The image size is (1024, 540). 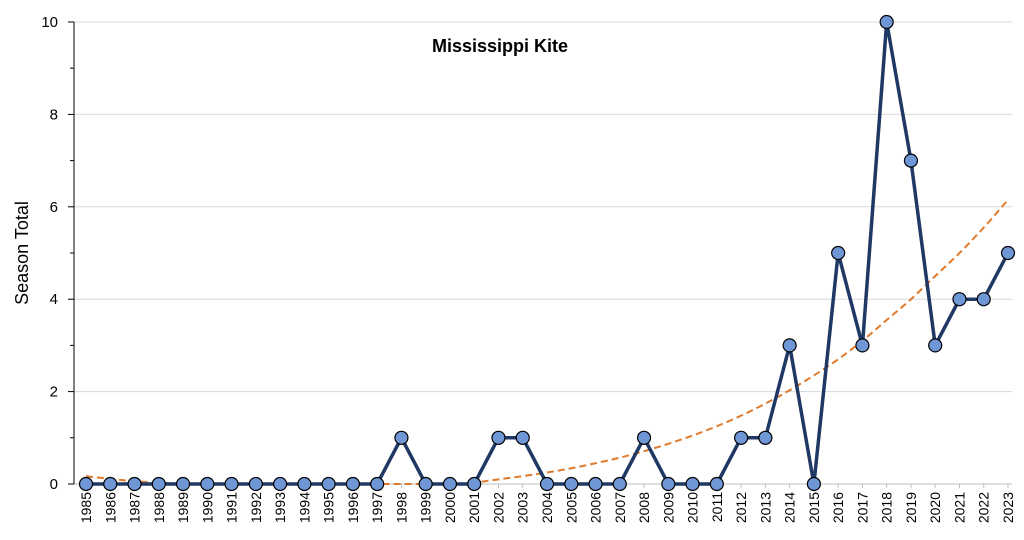 I want to click on x-tick-label: 1998, so click(x=401, y=507).